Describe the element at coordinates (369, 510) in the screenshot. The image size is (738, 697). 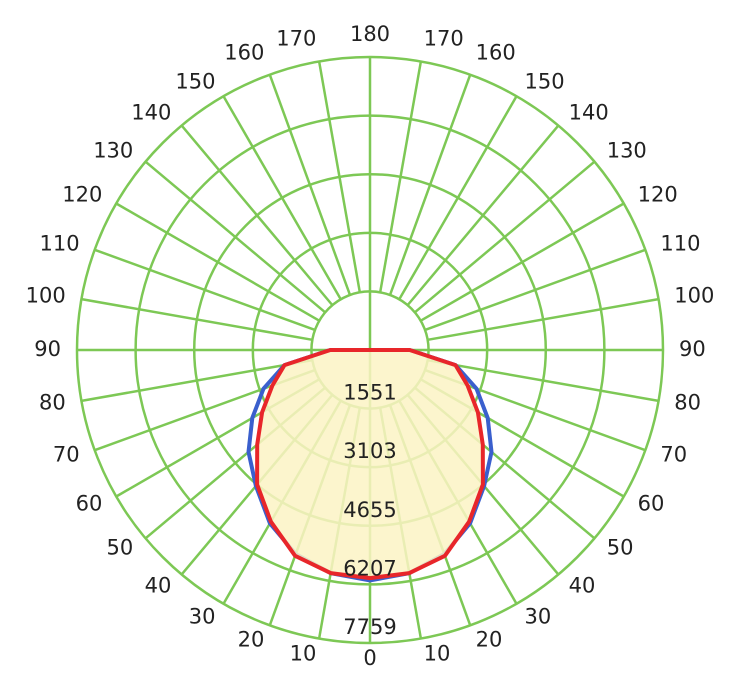
I see `ring-label: 4655` at that location.